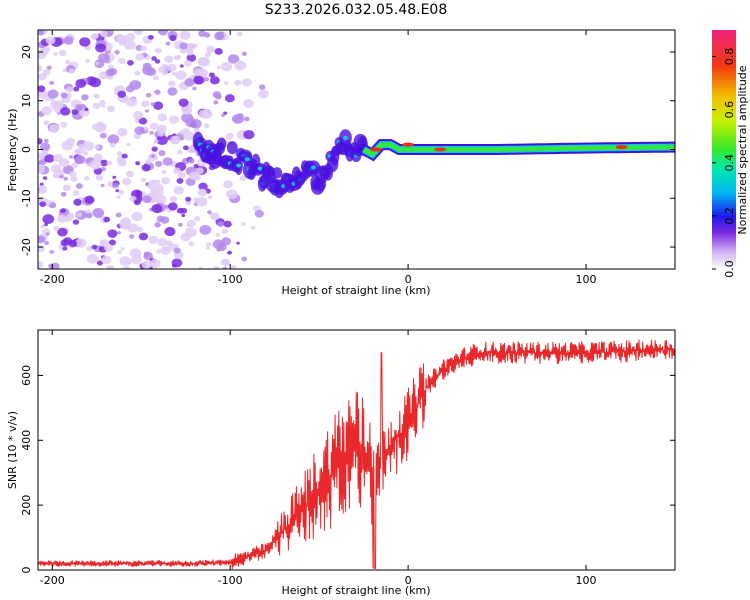 The width and height of the screenshot is (750, 600). I want to click on signal-core, so click(260, 168).